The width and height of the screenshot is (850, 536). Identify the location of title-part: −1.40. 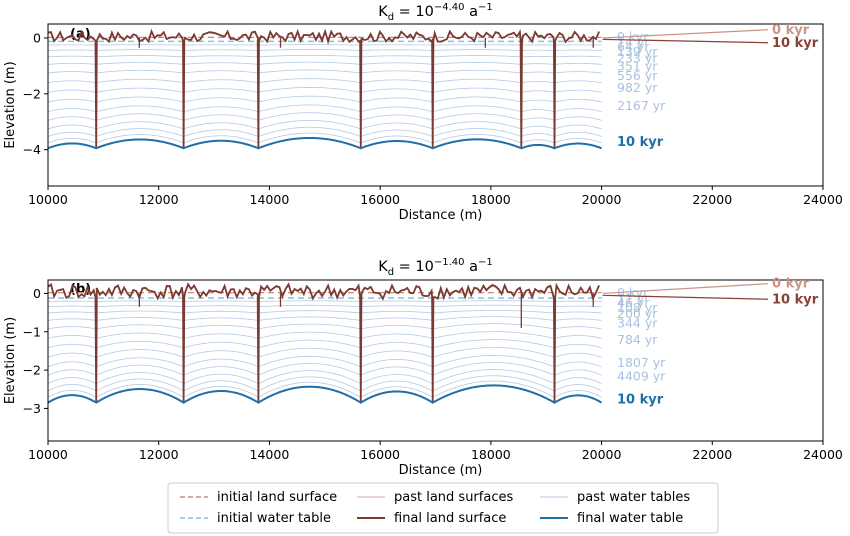
(449, 262).